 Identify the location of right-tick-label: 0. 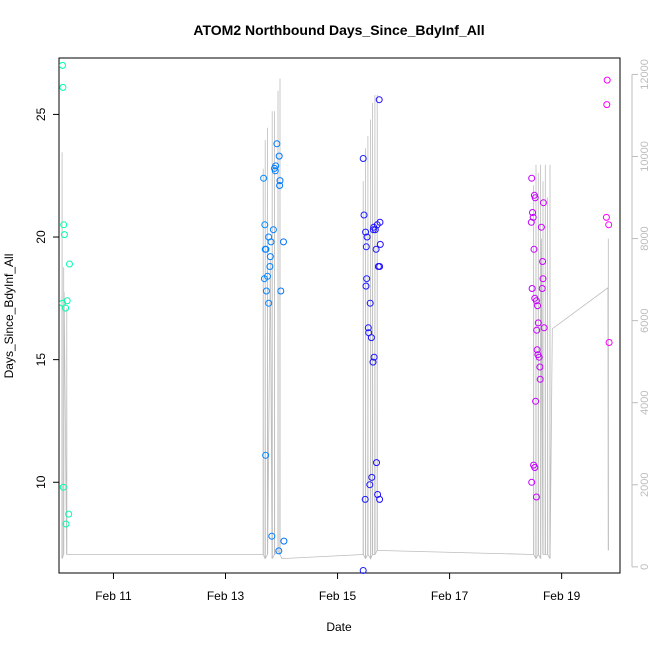
(644, 567).